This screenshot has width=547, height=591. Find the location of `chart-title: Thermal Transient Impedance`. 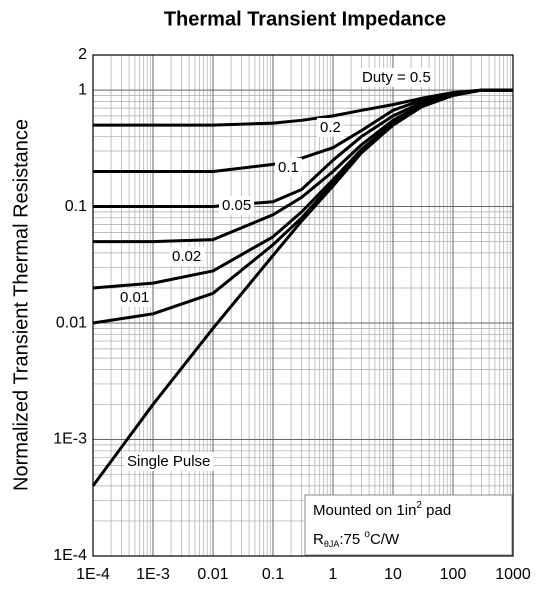

chart-title: Thermal Transient Impedance is located at coordinates (305, 19).